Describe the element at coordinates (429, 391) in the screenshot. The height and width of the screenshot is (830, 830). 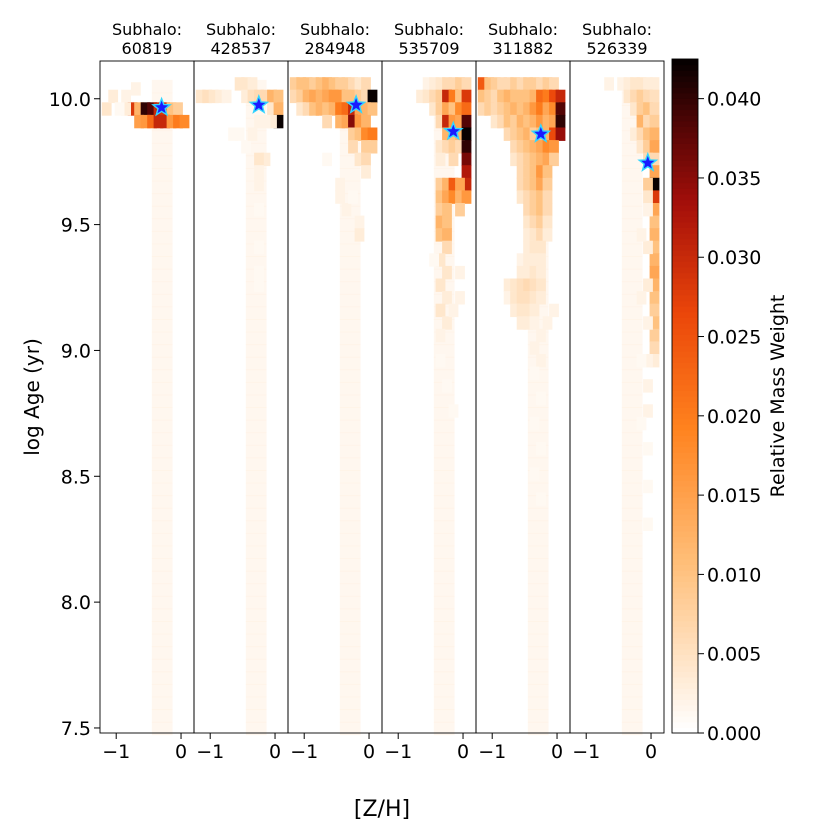
I see `panel-535709: Subhalo:535709 −1 0` at that location.